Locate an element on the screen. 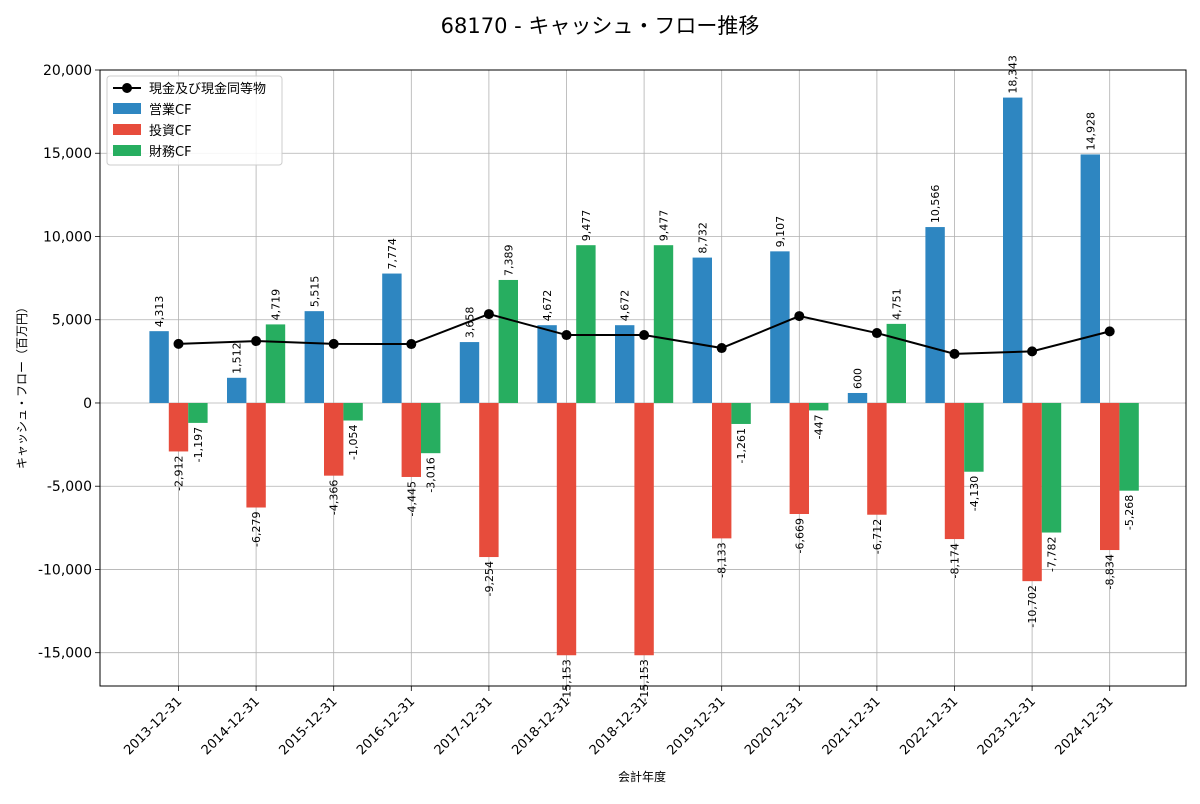 This screenshot has height=804, width=1200. bar-value-label: 1,512 is located at coordinates (237, 358).